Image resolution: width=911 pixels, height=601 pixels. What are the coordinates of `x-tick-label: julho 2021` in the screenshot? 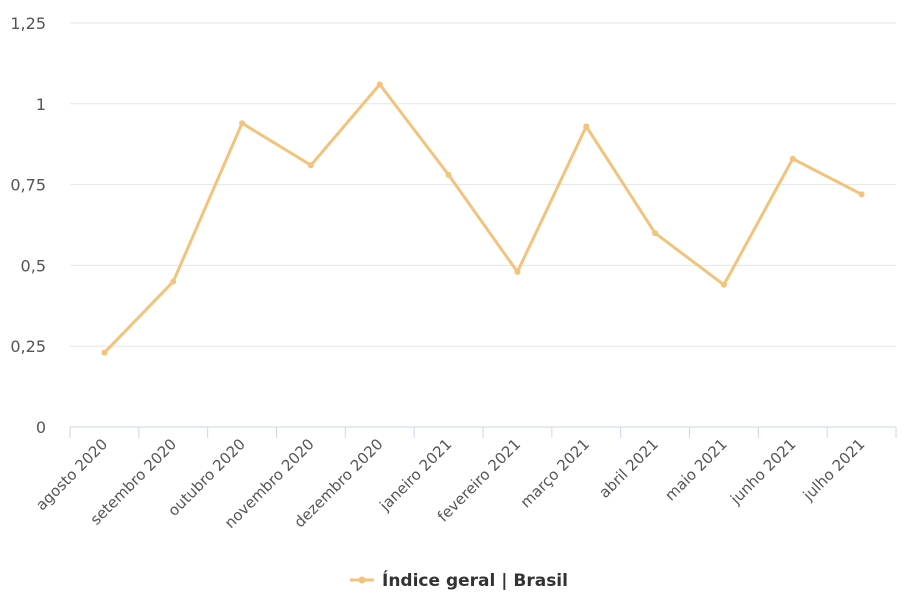 It's located at (834, 470).